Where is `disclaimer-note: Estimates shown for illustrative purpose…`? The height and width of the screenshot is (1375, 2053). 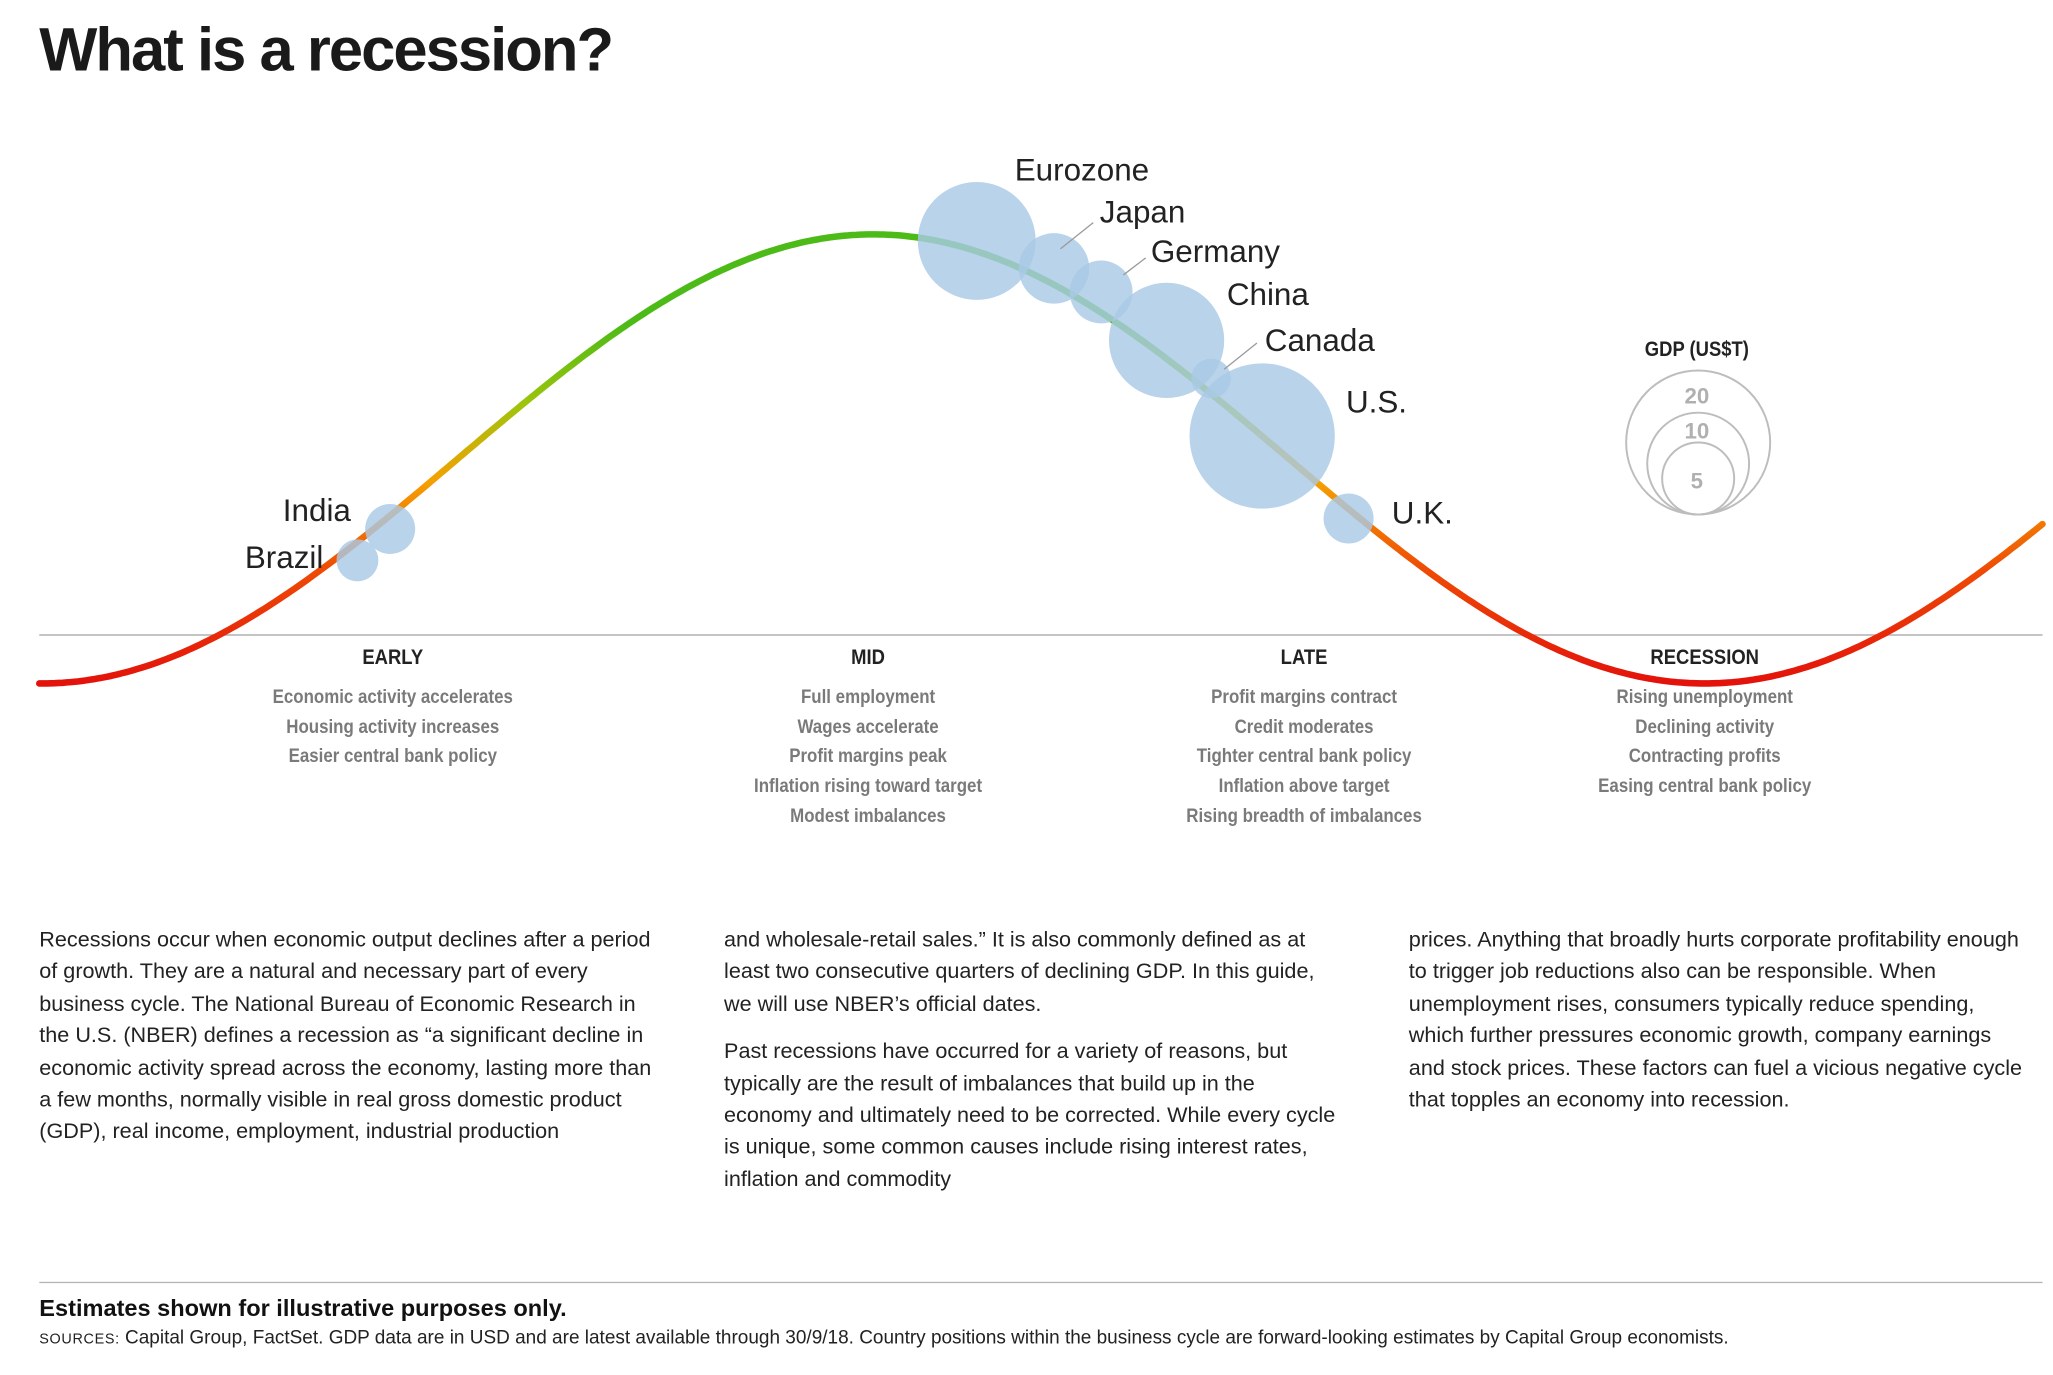
disclaimer-note: Estimates shown for illustrative purpose… is located at coordinates (303, 1308).